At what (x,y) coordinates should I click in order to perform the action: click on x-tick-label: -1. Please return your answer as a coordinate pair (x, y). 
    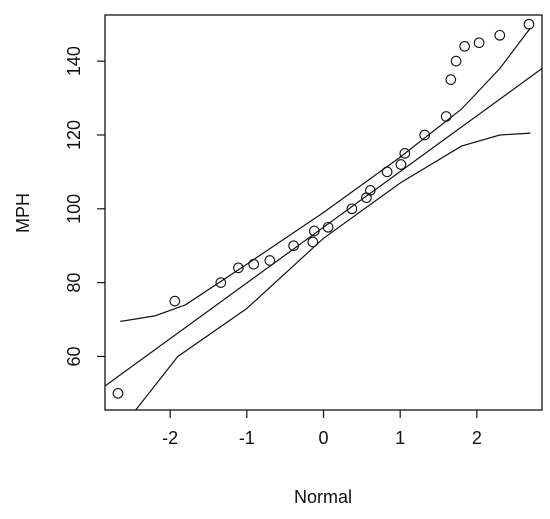
    Looking at the image, I should click on (247, 438).